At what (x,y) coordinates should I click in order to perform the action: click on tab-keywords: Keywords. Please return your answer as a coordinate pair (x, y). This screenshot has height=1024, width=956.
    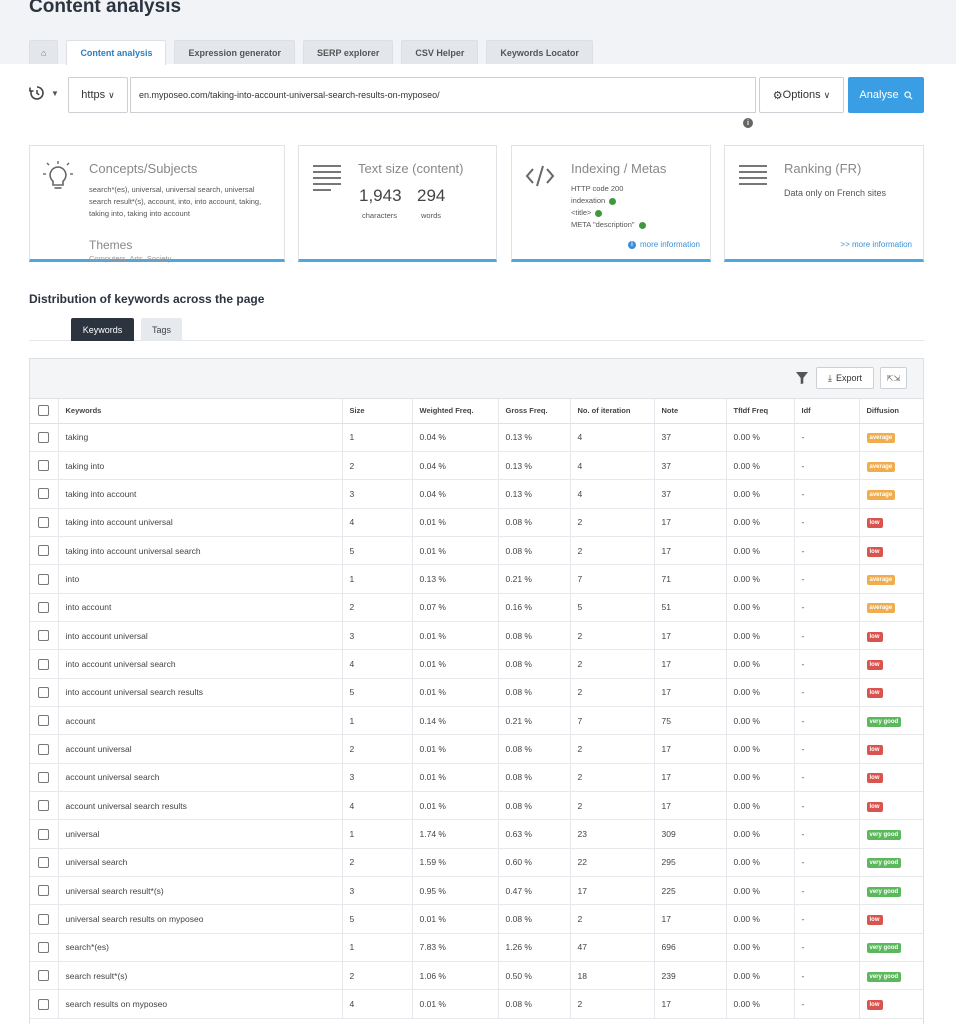
    Looking at the image, I should click on (102, 329).